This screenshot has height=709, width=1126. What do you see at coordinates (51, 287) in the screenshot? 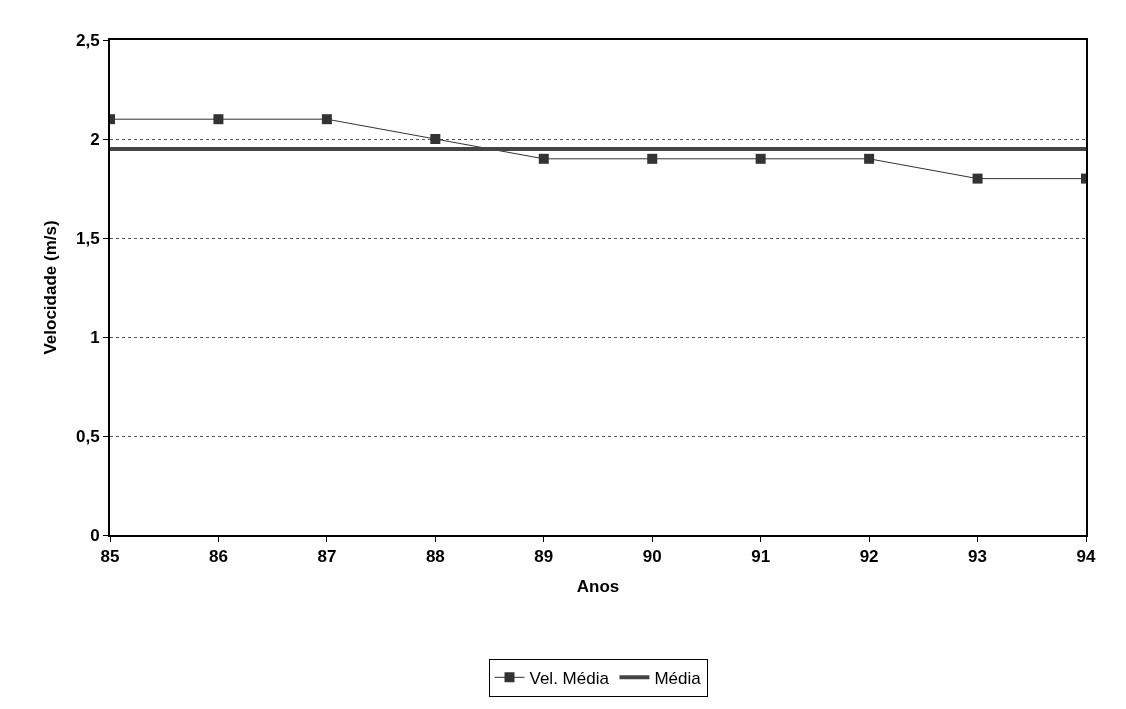
I see `y-axis-title: Velocidade (m/s)` at bounding box center [51, 287].